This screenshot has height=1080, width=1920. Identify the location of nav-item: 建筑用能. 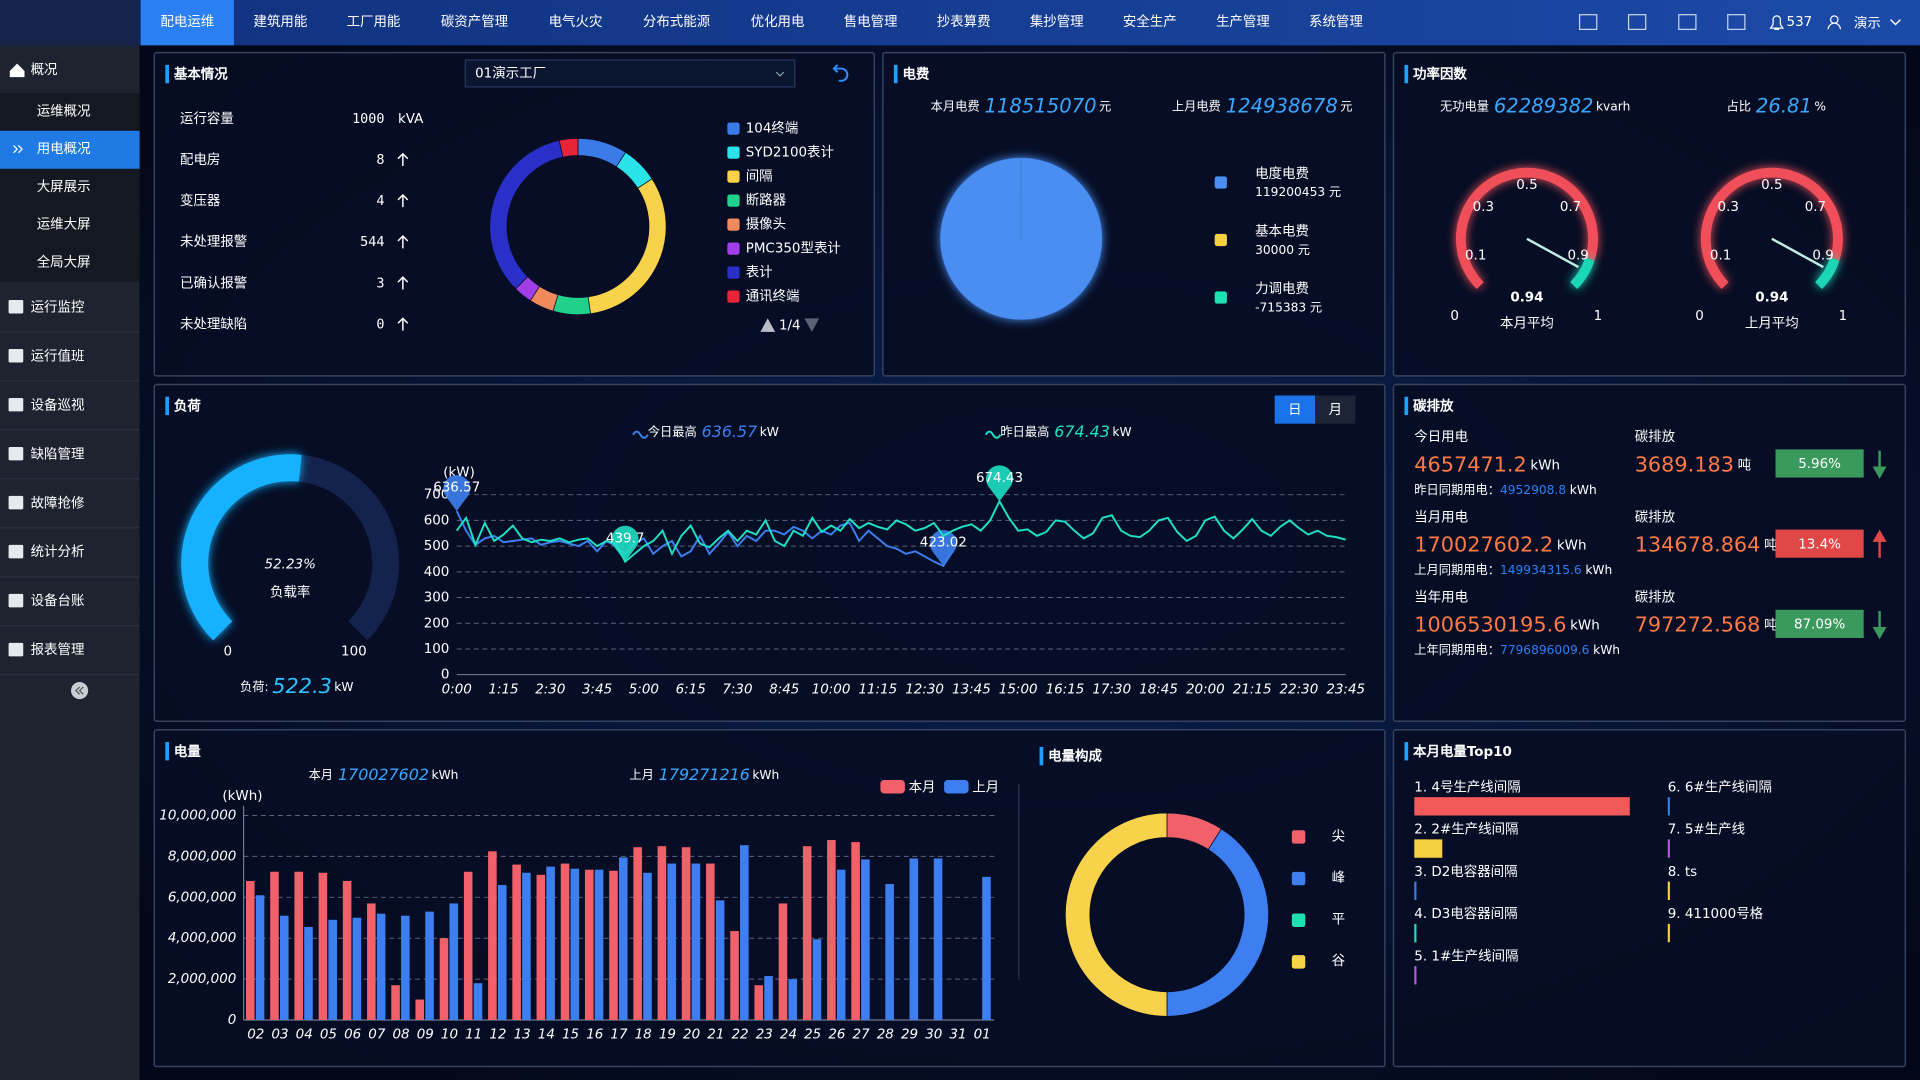
(281, 22).